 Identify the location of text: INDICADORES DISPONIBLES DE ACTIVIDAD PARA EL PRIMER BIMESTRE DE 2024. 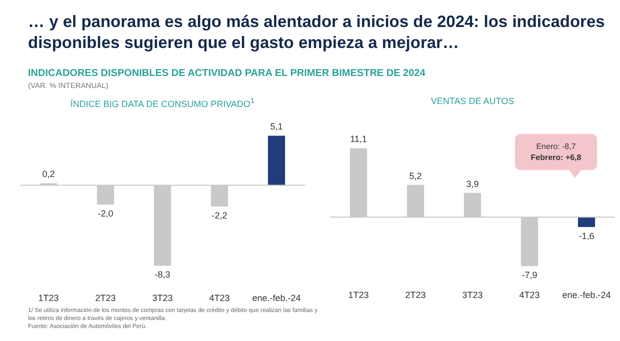
(227, 73).